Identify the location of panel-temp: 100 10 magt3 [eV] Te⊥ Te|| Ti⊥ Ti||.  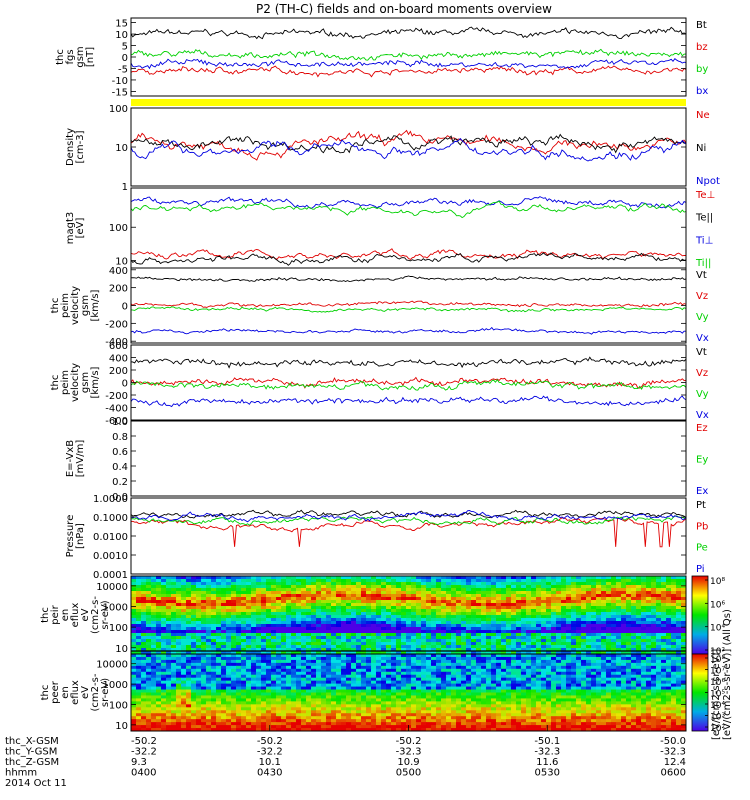
(390, 228).